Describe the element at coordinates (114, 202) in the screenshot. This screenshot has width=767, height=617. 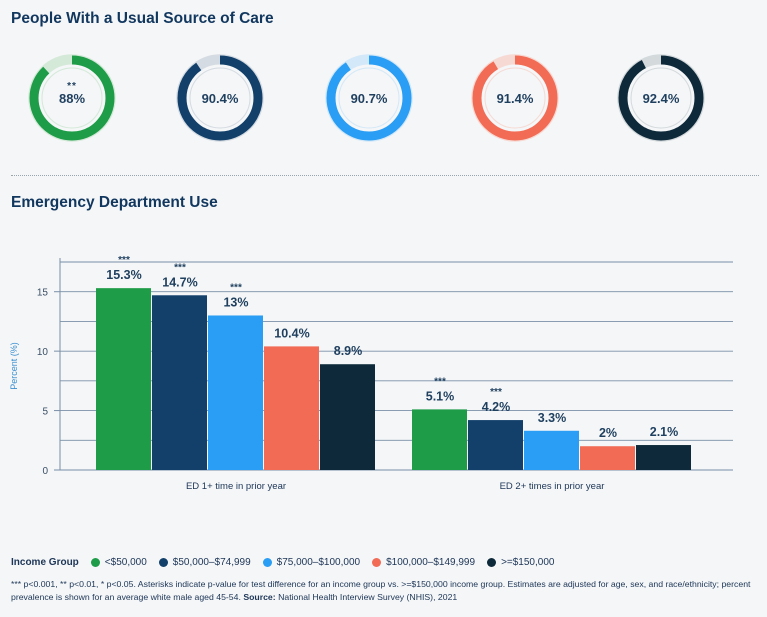
I see `ed-use-title: Emergency Department Use` at that location.